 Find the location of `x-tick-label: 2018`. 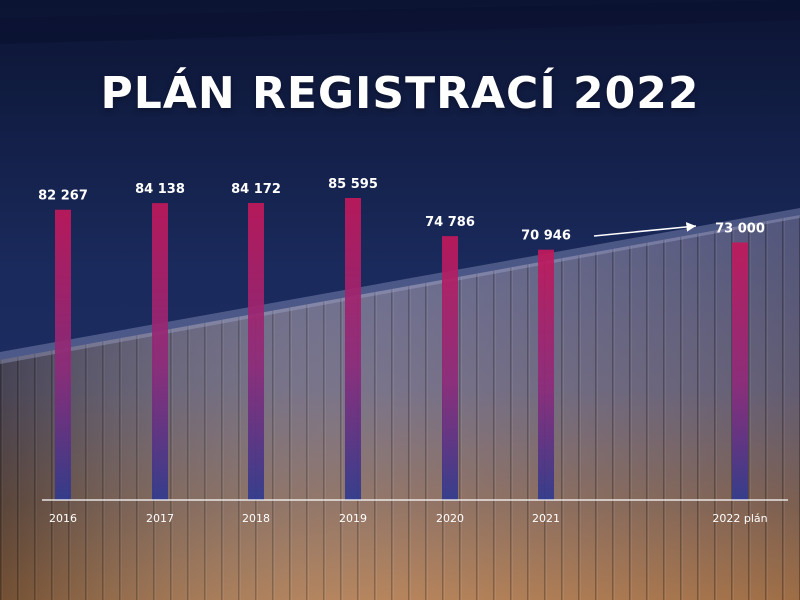

x-tick-label: 2018 is located at coordinates (256, 518).